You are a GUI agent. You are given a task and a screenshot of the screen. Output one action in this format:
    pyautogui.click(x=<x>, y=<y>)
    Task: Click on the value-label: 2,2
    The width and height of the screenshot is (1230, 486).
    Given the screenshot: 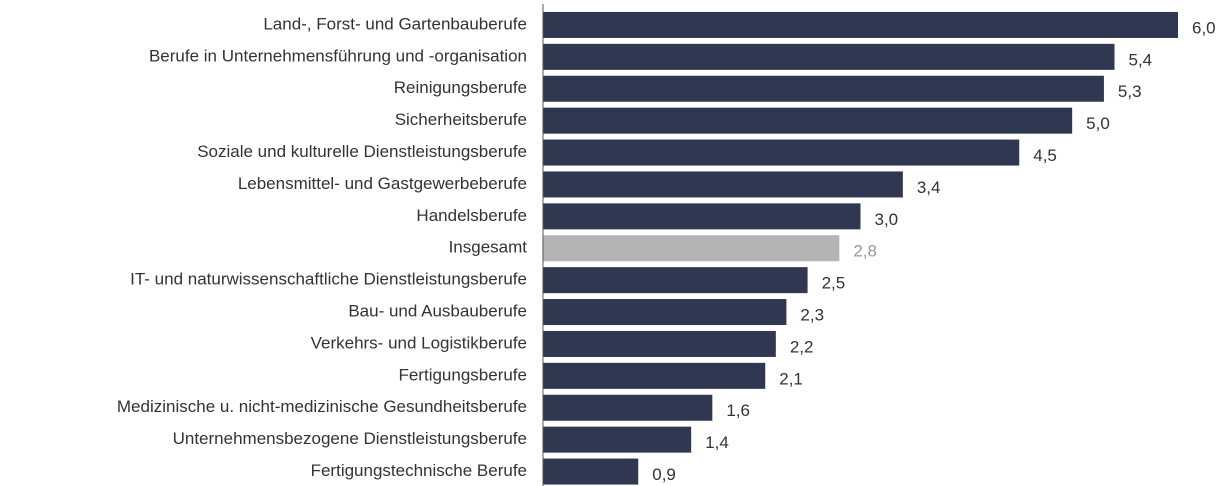 What is the action you would take?
    pyautogui.click(x=802, y=346)
    